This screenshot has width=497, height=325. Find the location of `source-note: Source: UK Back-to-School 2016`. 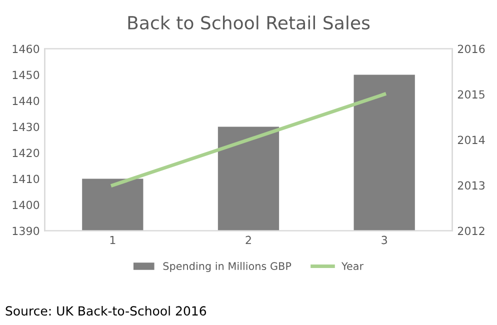

source-note: Source: UK Back-to-School 2016 is located at coordinates (106, 311).